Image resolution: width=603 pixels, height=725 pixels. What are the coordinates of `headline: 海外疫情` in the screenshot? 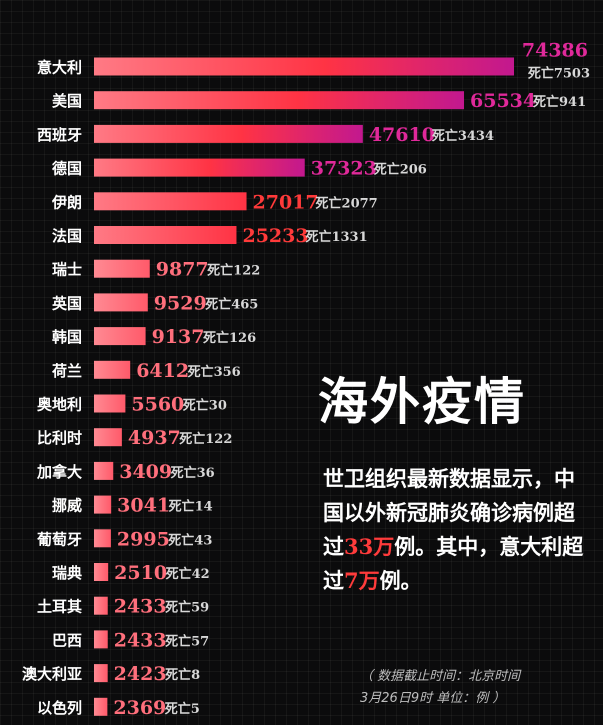 It's located at (422, 401).